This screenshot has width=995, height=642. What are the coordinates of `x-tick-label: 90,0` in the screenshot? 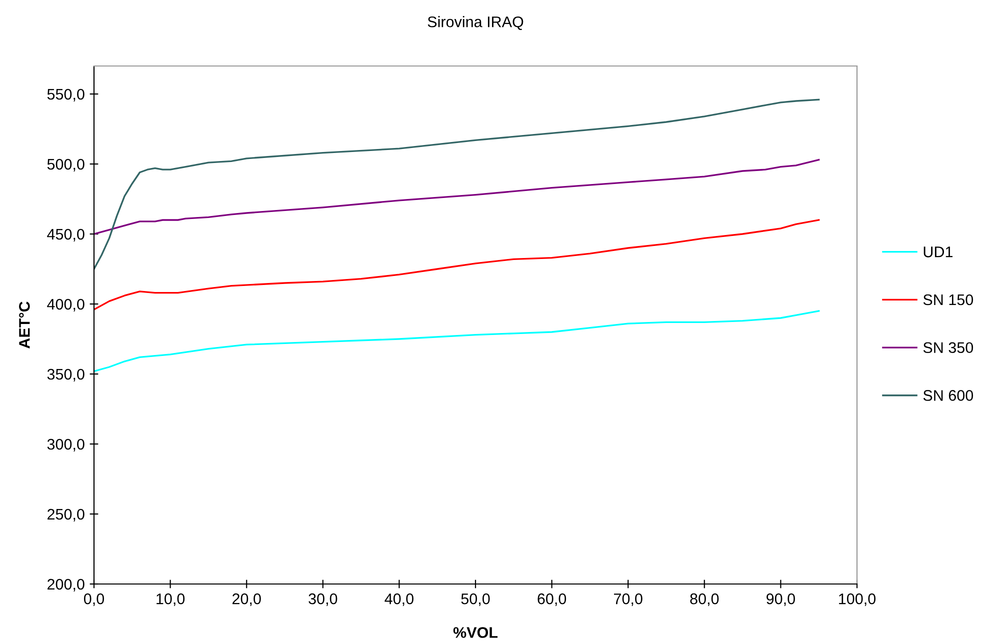 It's located at (780, 599).